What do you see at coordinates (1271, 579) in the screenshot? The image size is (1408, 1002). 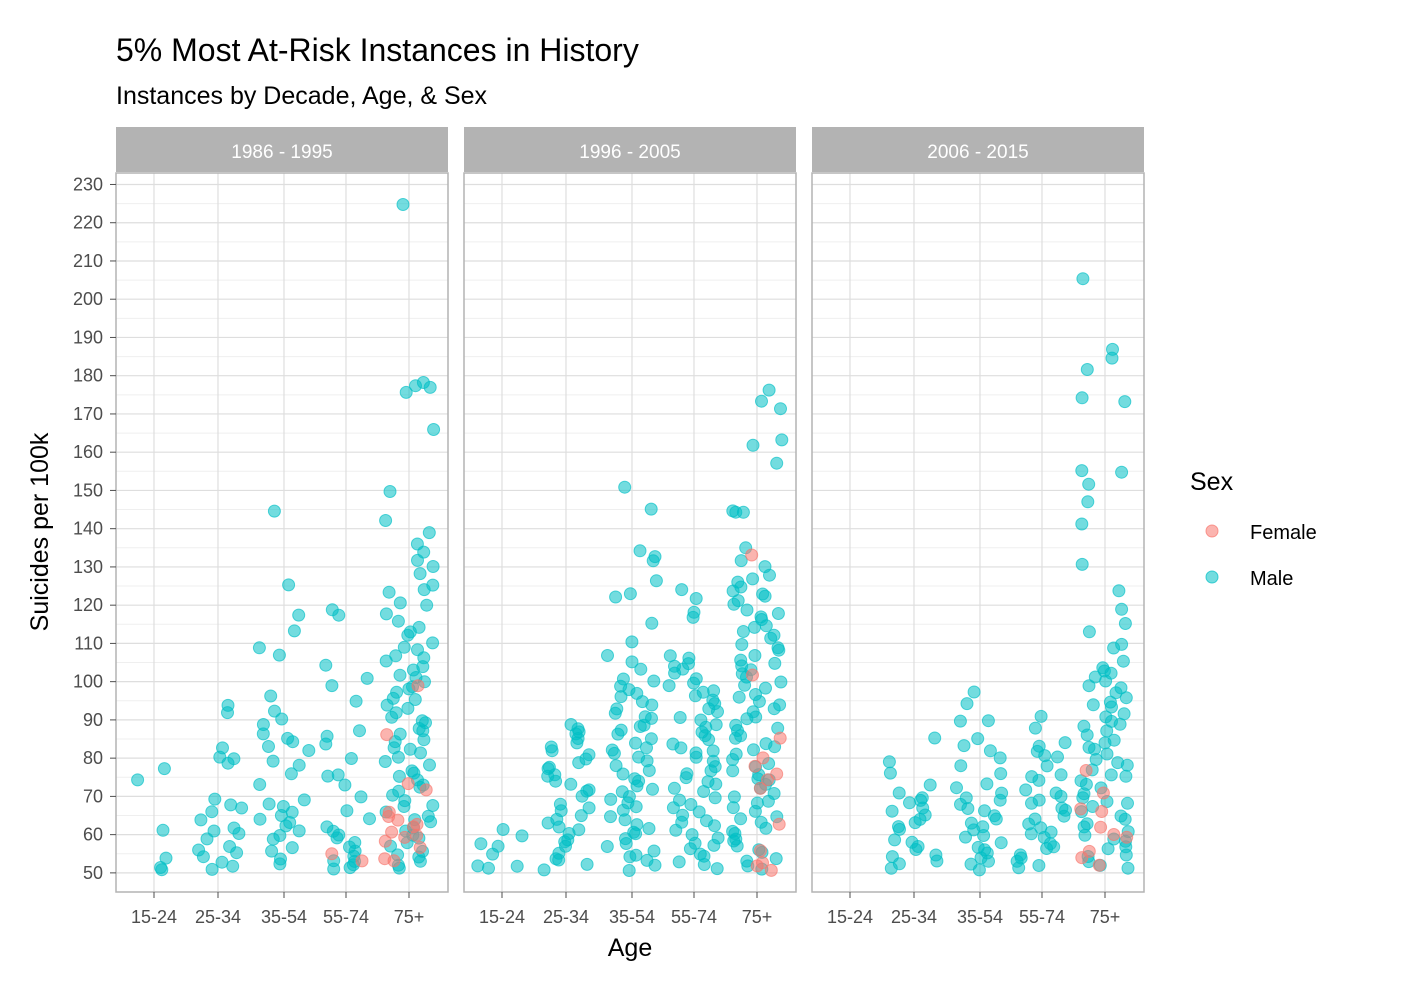 I see `legend-label-male: Male` at bounding box center [1271, 579].